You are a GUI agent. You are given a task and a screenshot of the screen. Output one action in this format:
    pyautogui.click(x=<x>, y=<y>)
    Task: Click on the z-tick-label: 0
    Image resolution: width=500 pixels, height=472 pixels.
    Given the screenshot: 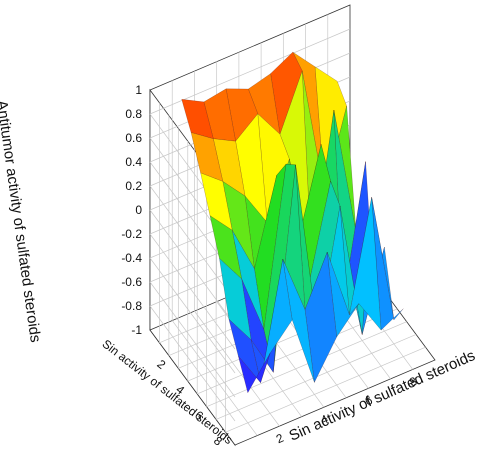 What is the action you would take?
    pyautogui.click(x=138, y=210)
    